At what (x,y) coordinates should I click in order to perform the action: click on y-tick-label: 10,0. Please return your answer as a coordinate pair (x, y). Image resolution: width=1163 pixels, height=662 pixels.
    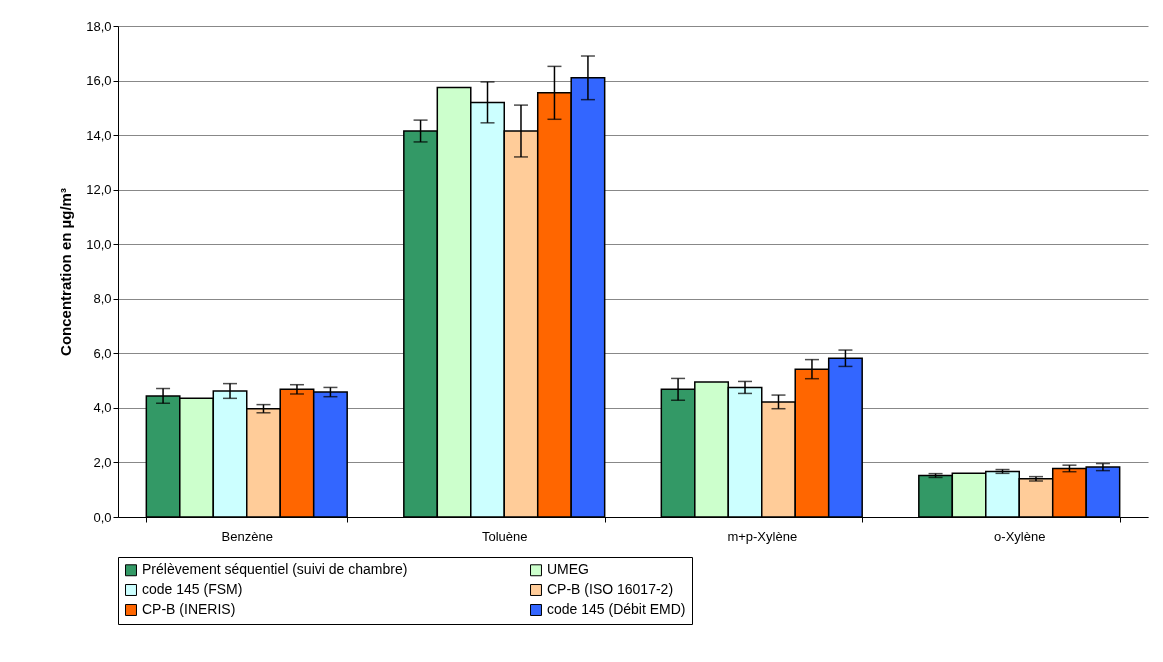
    Looking at the image, I should click on (99, 244).